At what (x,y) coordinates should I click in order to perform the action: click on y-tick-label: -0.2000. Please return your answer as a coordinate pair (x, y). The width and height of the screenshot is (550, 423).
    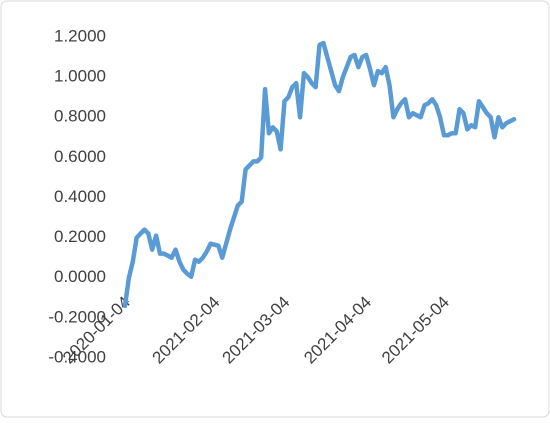
    Looking at the image, I should click on (77, 316).